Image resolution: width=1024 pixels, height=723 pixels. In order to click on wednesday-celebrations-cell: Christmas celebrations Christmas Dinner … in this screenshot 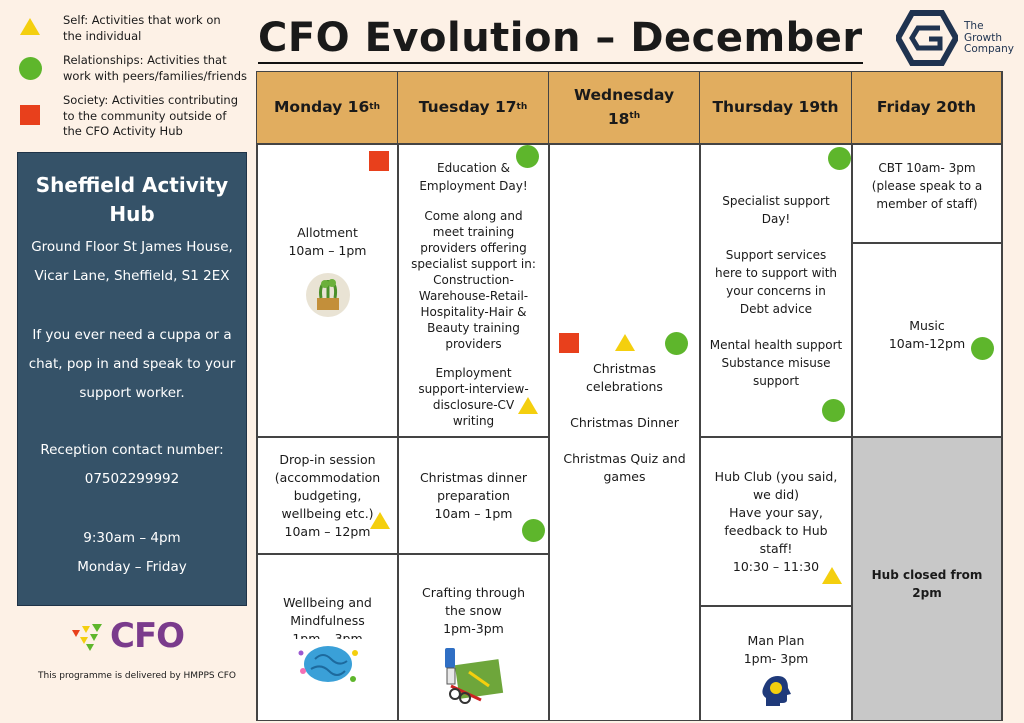, I will do `click(624, 432)`.